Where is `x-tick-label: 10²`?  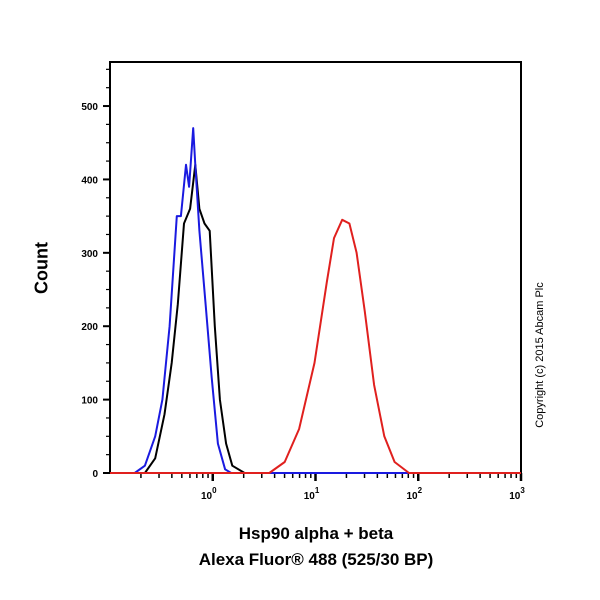 x-tick-label: 10² is located at coordinates (414, 494).